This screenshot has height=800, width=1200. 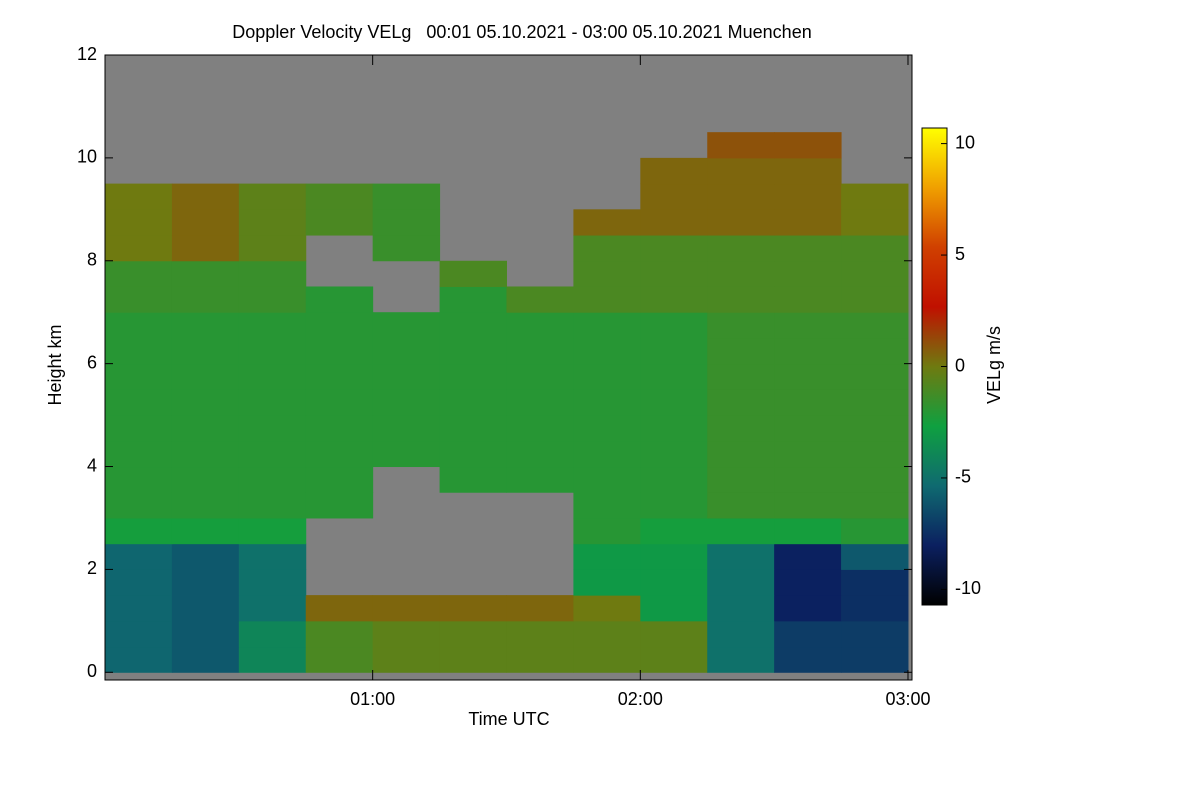 What do you see at coordinates (960, 254) in the screenshot?
I see `colorbar-tick-label: 5` at bounding box center [960, 254].